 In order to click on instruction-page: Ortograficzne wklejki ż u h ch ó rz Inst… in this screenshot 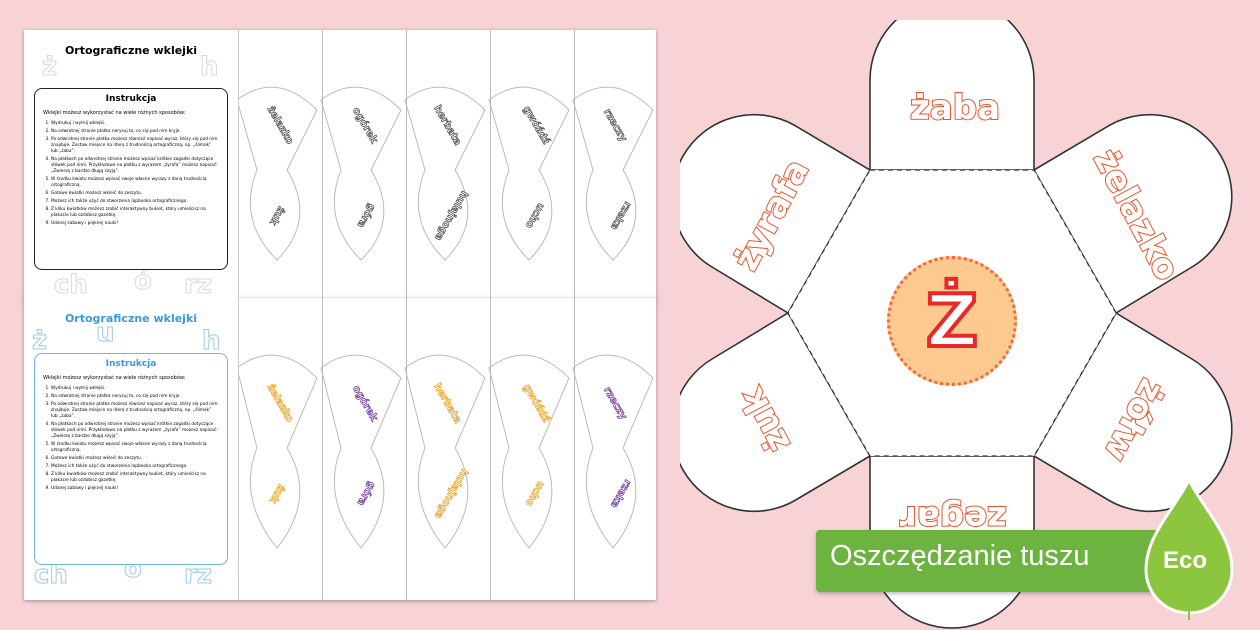, I will do `click(131, 449)`.